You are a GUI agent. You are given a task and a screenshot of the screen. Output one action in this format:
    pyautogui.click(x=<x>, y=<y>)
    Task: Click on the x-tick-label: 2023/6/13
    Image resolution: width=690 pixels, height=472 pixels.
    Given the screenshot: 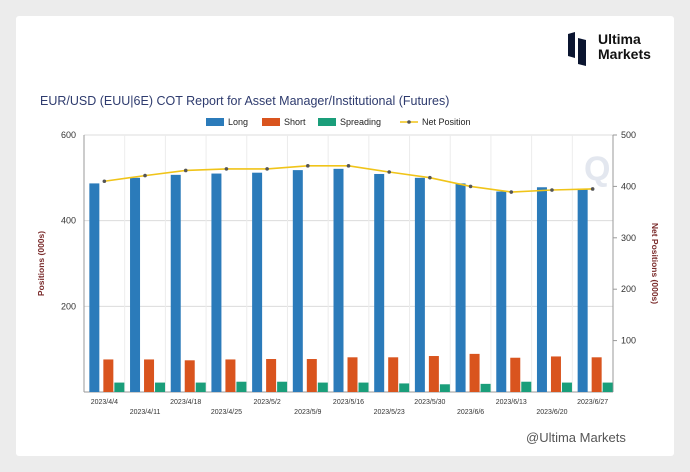 What is the action you would take?
    pyautogui.click(x=511, y=402)
    